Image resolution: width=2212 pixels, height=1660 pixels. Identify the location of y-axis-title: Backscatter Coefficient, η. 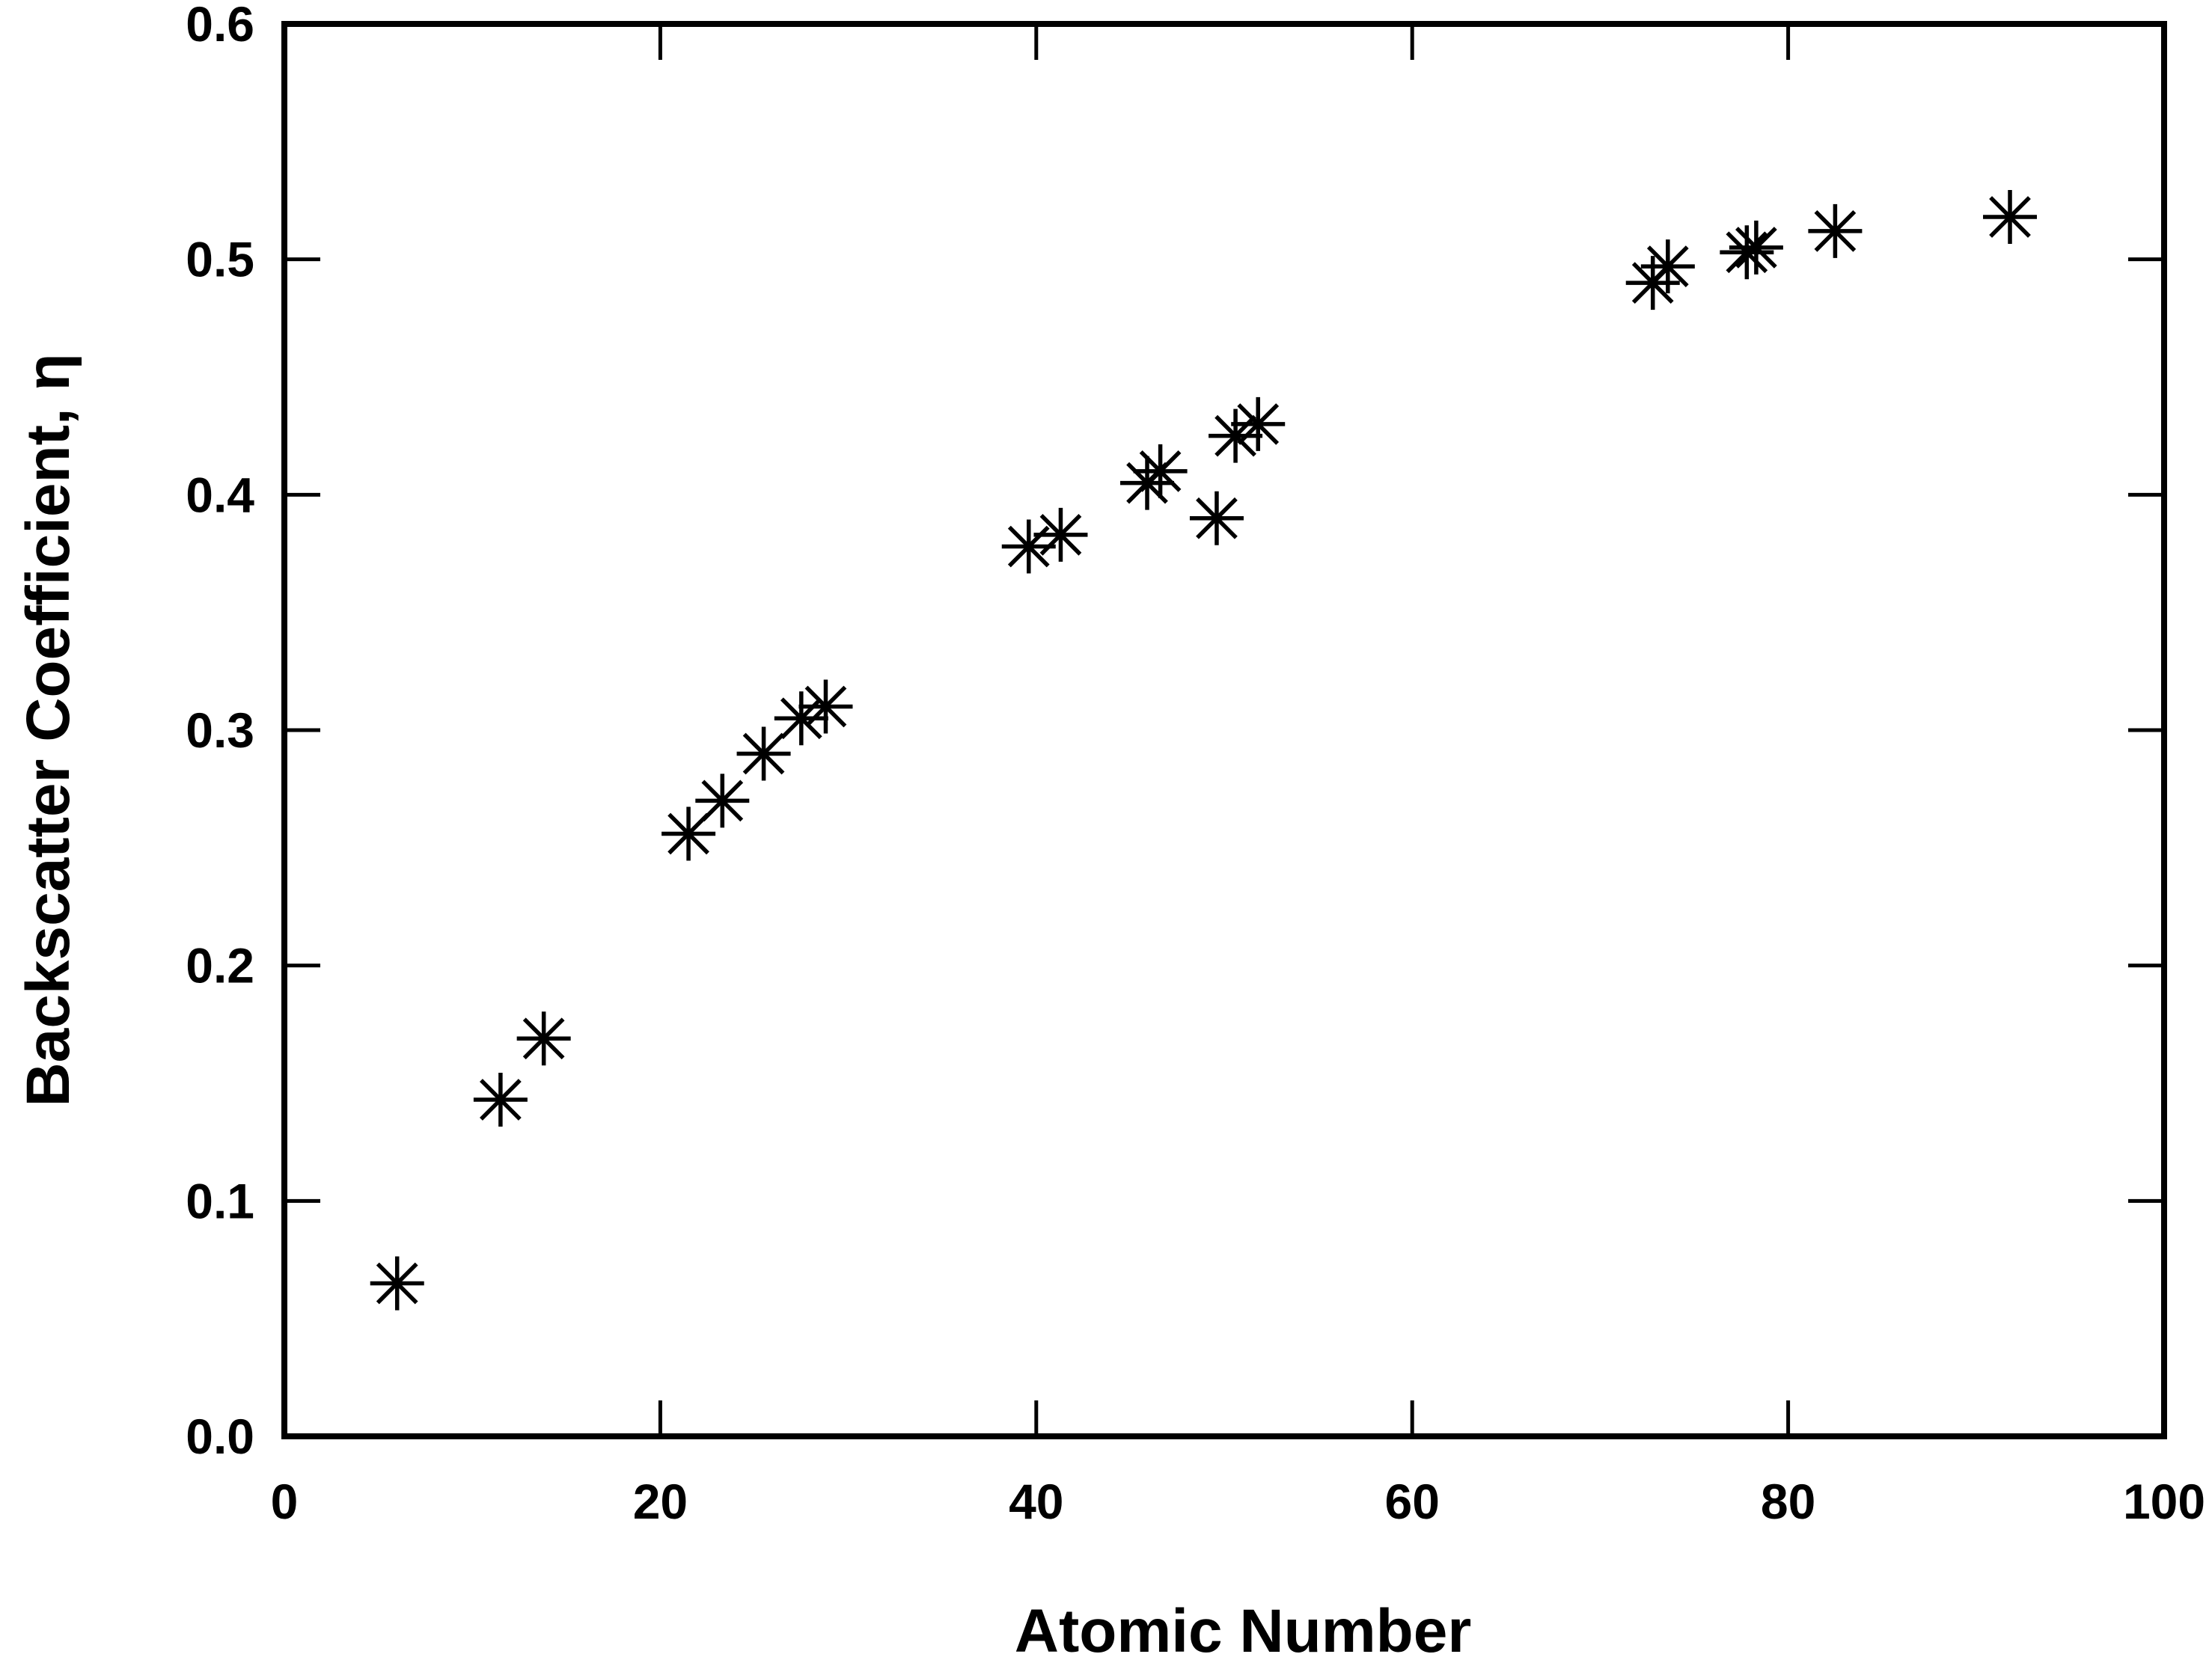
(48, 729).